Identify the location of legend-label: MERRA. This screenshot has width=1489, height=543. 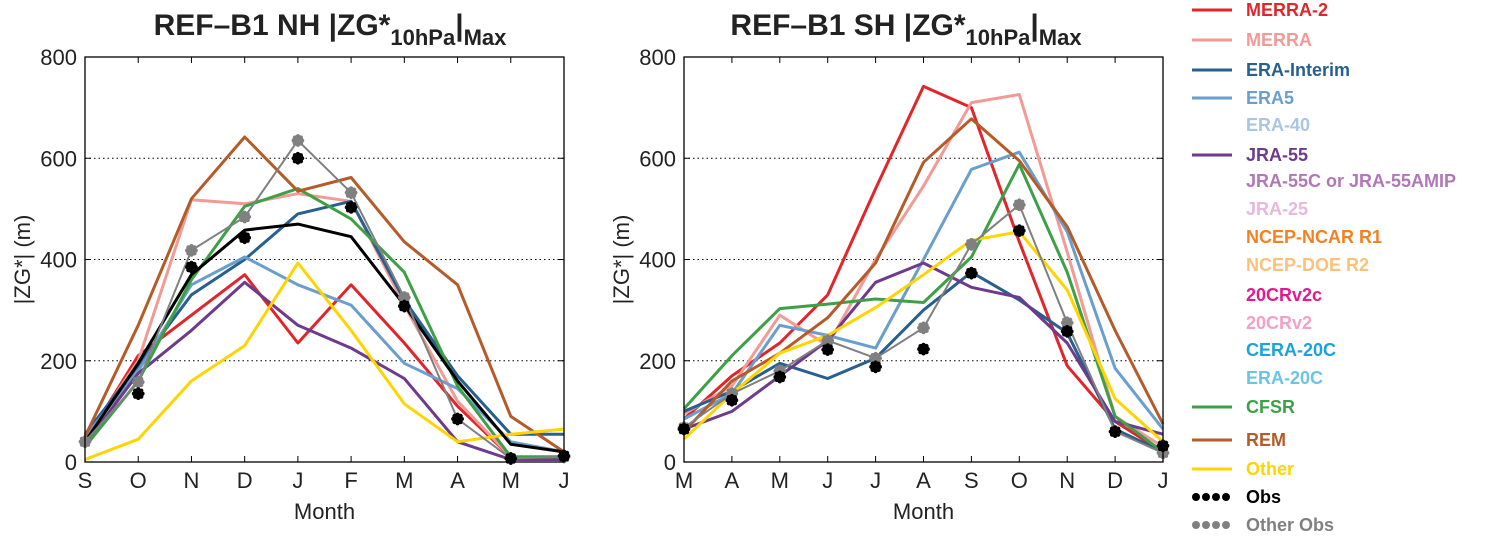
(1279, 40).